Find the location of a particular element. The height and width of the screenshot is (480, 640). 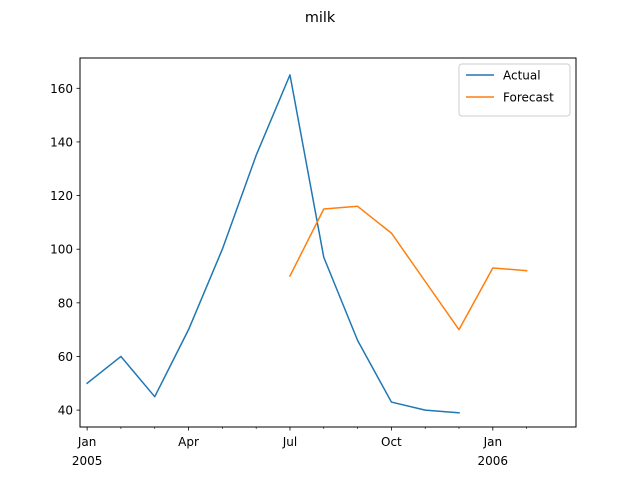

y-tick-label: 140 is located at coordinates (61, 142).